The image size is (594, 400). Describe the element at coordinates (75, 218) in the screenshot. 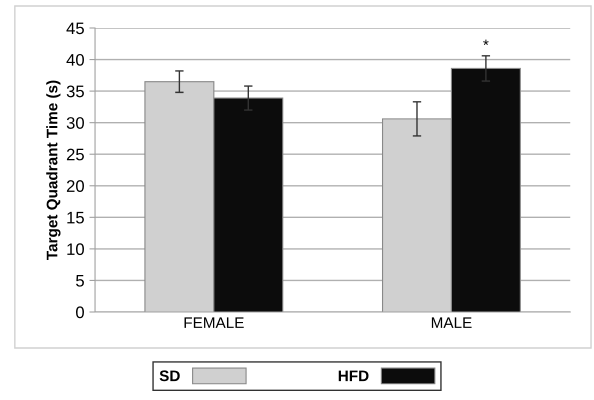

I see `y-tick-label: 15` at that location.